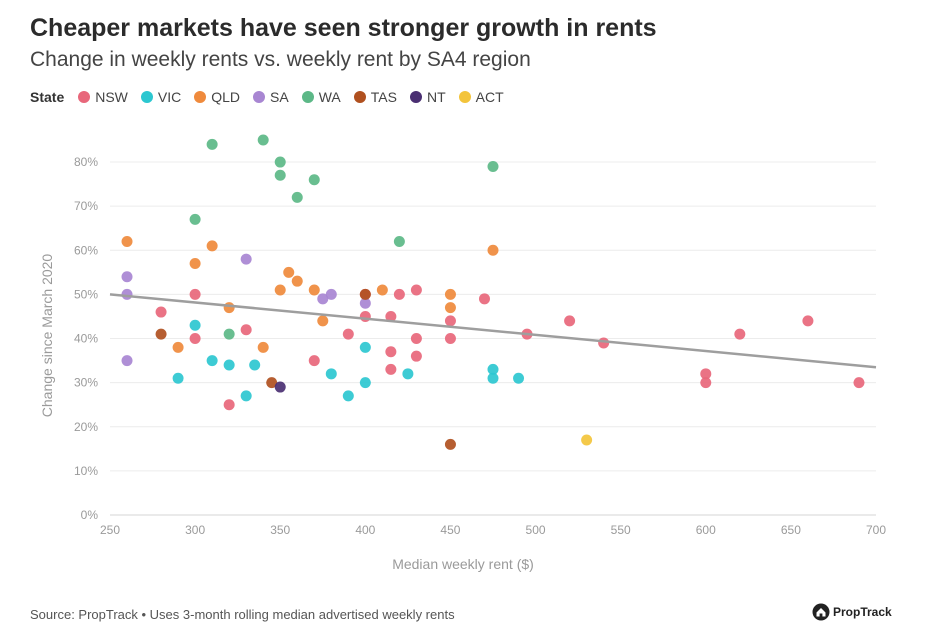 The image size is (932, 640). I want to click on legend-item-sa: SA, so click(271, 97).